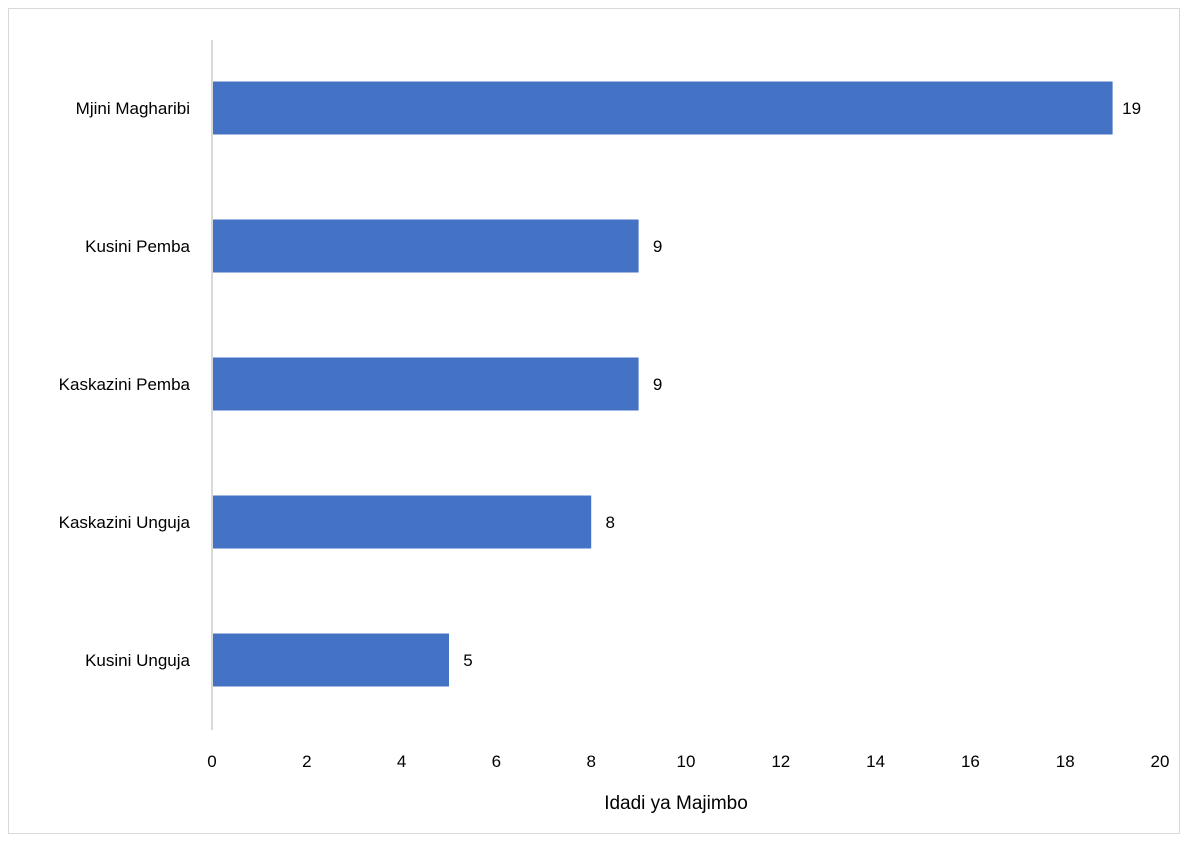  I want to click on x-tick-label: 16, so click(970, 761).